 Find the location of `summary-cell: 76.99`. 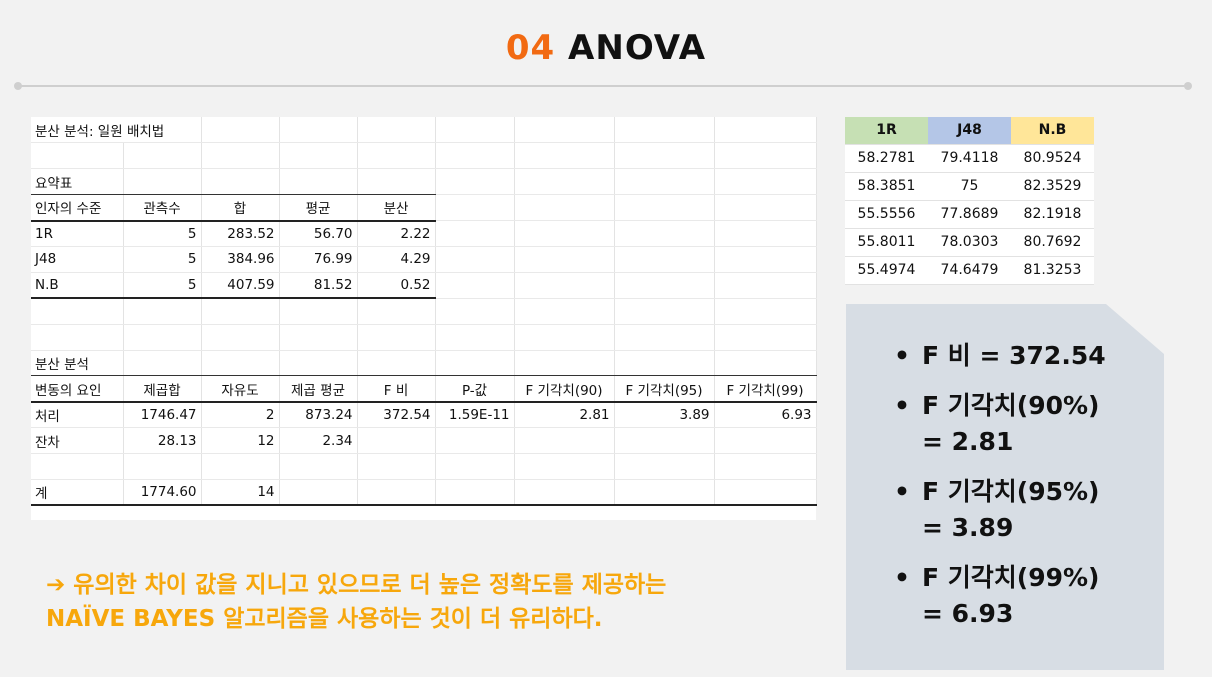

summary-cell: 76.99 is located at coordinates (318, 259).